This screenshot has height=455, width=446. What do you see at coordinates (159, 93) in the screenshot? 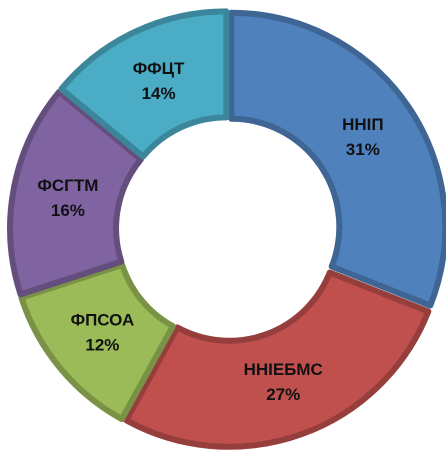
I see `value-label: 14%` at bounding box center [159, 93].